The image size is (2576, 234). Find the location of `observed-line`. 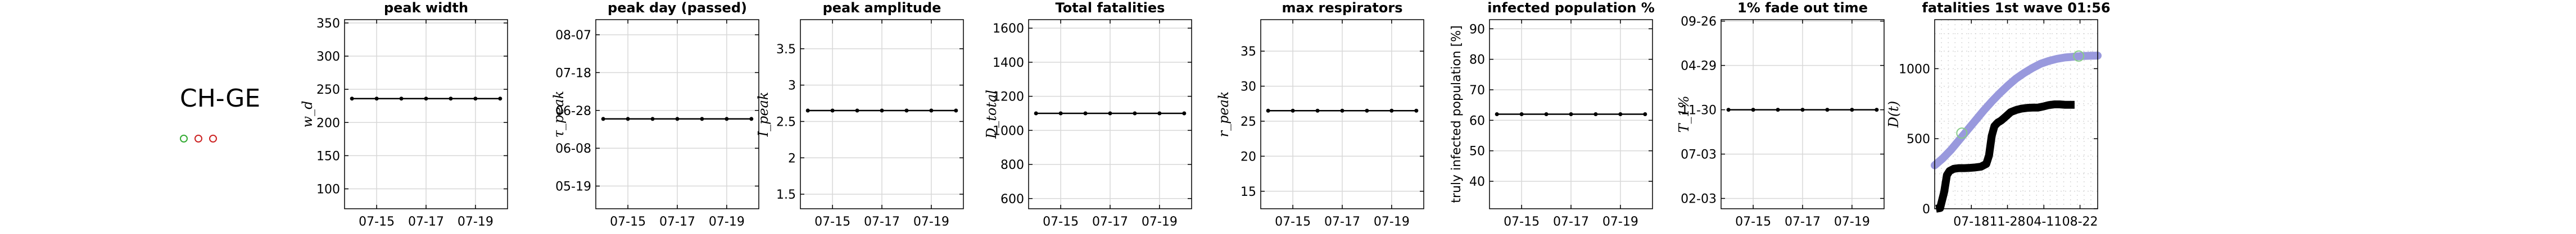

observed-line is located at coordinates (2005, 156).